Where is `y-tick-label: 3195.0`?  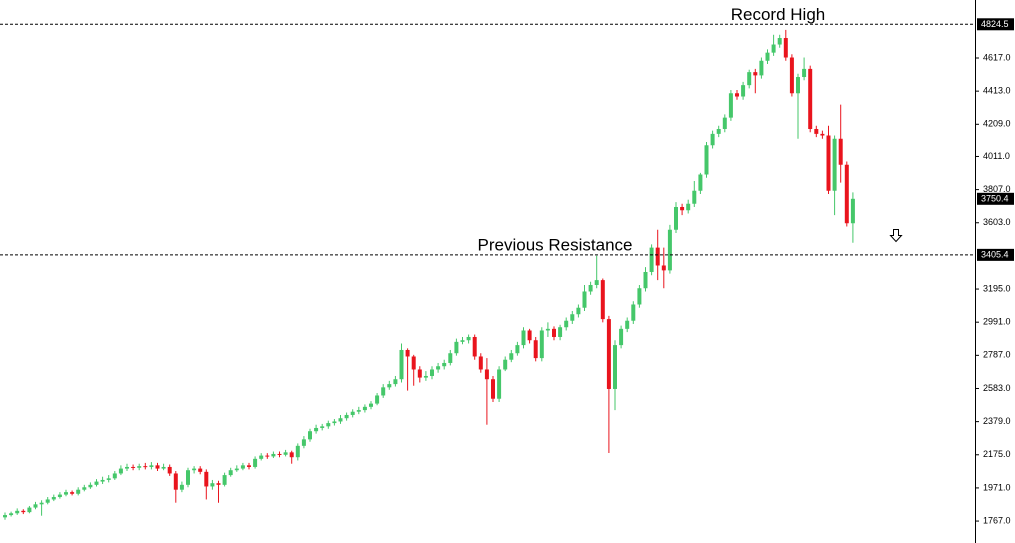
y-tick-label: 3195.0 is located at coordinates (997, 288).